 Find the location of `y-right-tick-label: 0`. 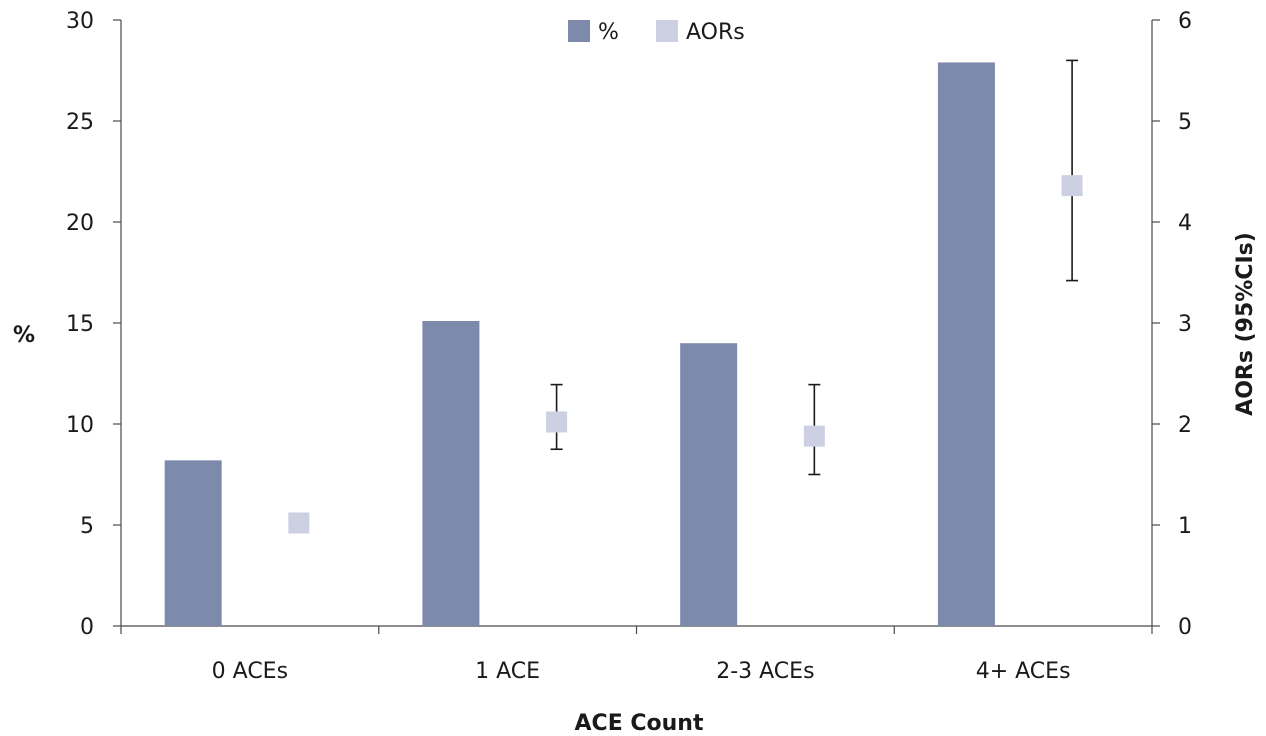

y-right-tick-label: 0 is located at coordinates (1185, 627).